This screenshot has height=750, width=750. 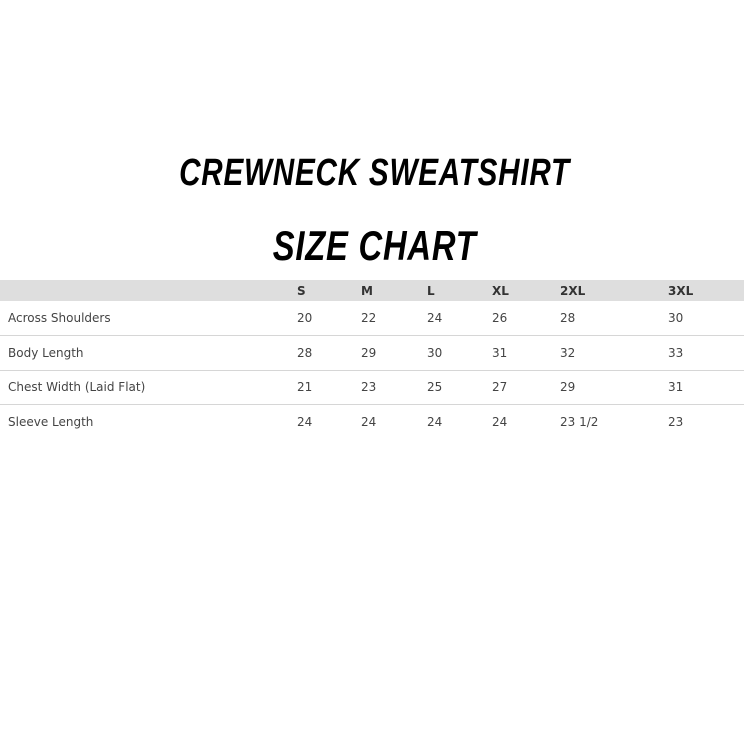 I want to click on table-cell: 20, so click(x=305, y=318).